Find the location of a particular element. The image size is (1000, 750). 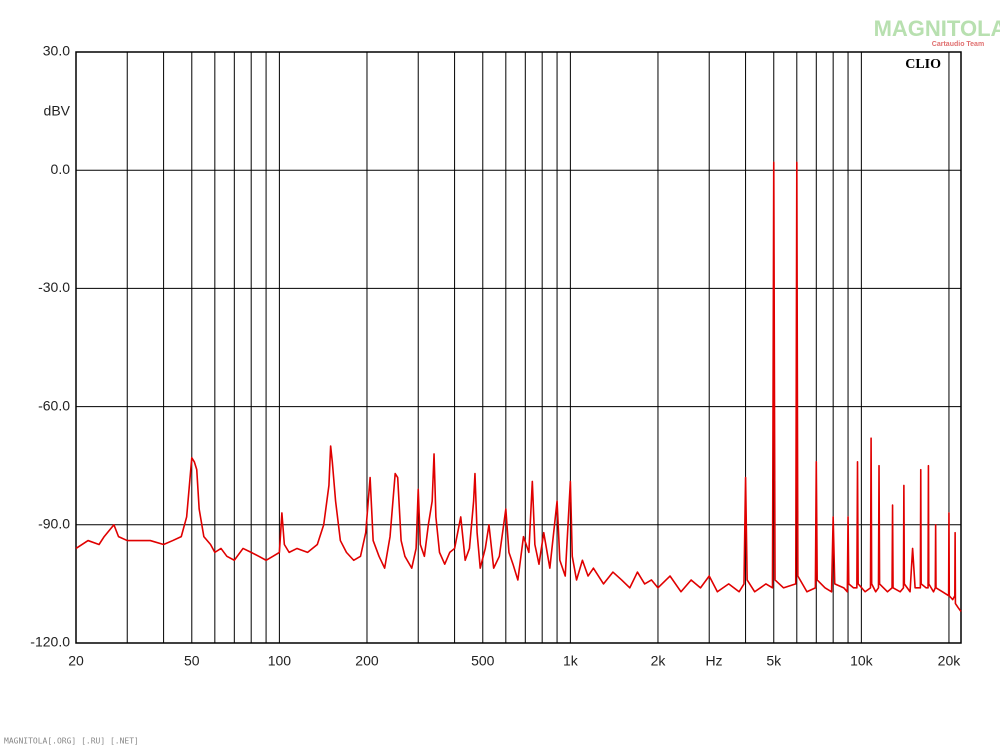

y-axis-label: dBV is located at coordinates (57, 111).